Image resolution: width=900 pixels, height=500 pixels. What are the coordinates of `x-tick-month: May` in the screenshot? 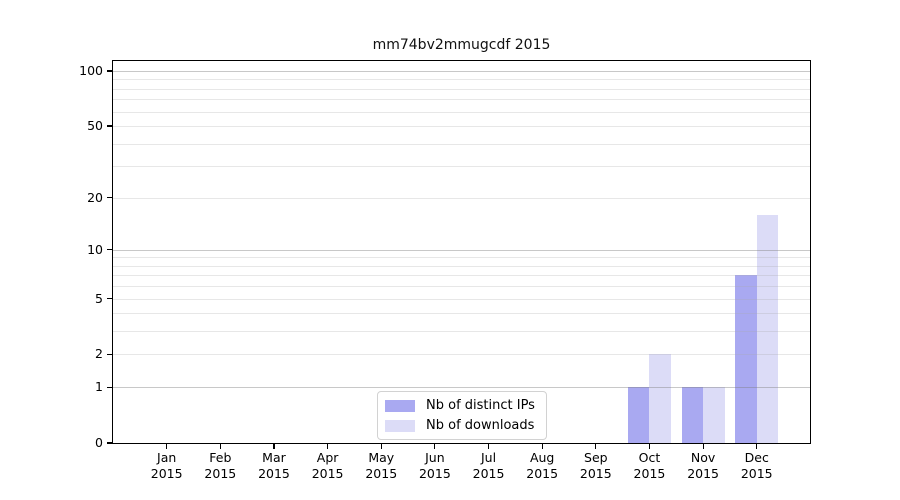 It's located at (381, 457).